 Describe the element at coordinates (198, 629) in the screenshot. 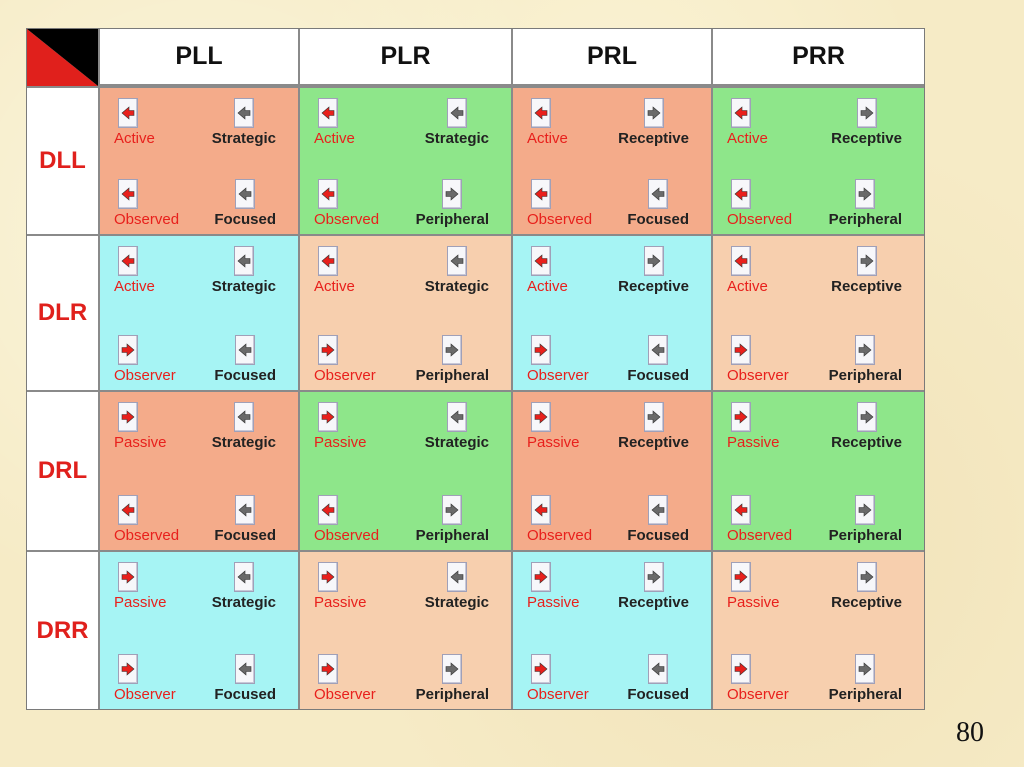

I see `matrix-cell: Passive Observer Strategic Focused` at that location.